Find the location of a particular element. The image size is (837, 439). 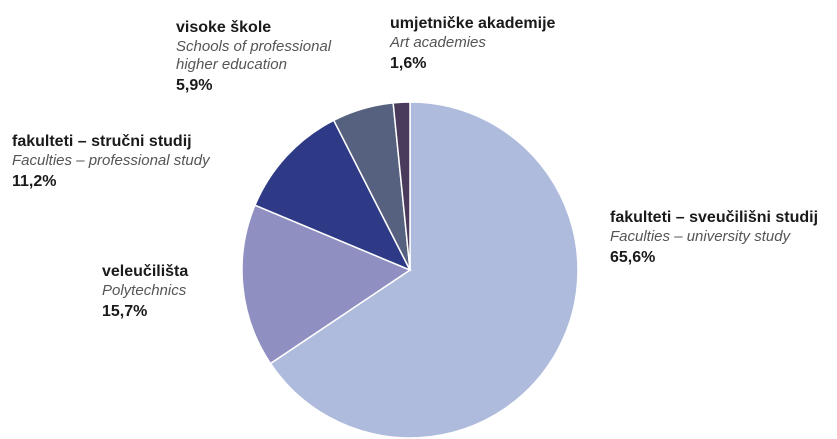

slice-value-label: 1,6% is located at coordinates (408, 63).